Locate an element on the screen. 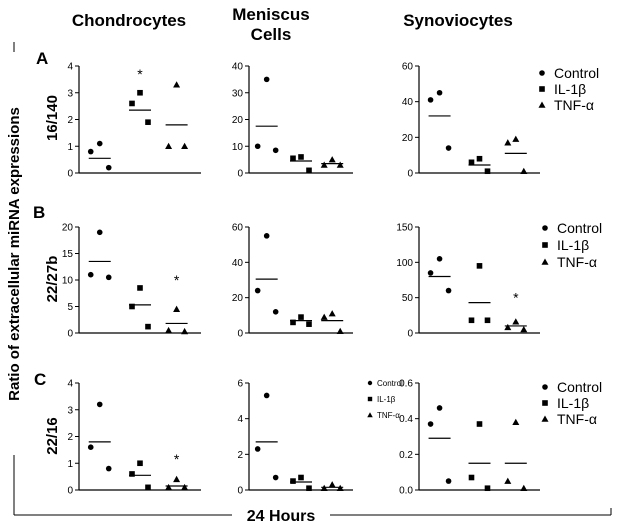  y-tick-label: 50 is located at coordinates (408, 298).